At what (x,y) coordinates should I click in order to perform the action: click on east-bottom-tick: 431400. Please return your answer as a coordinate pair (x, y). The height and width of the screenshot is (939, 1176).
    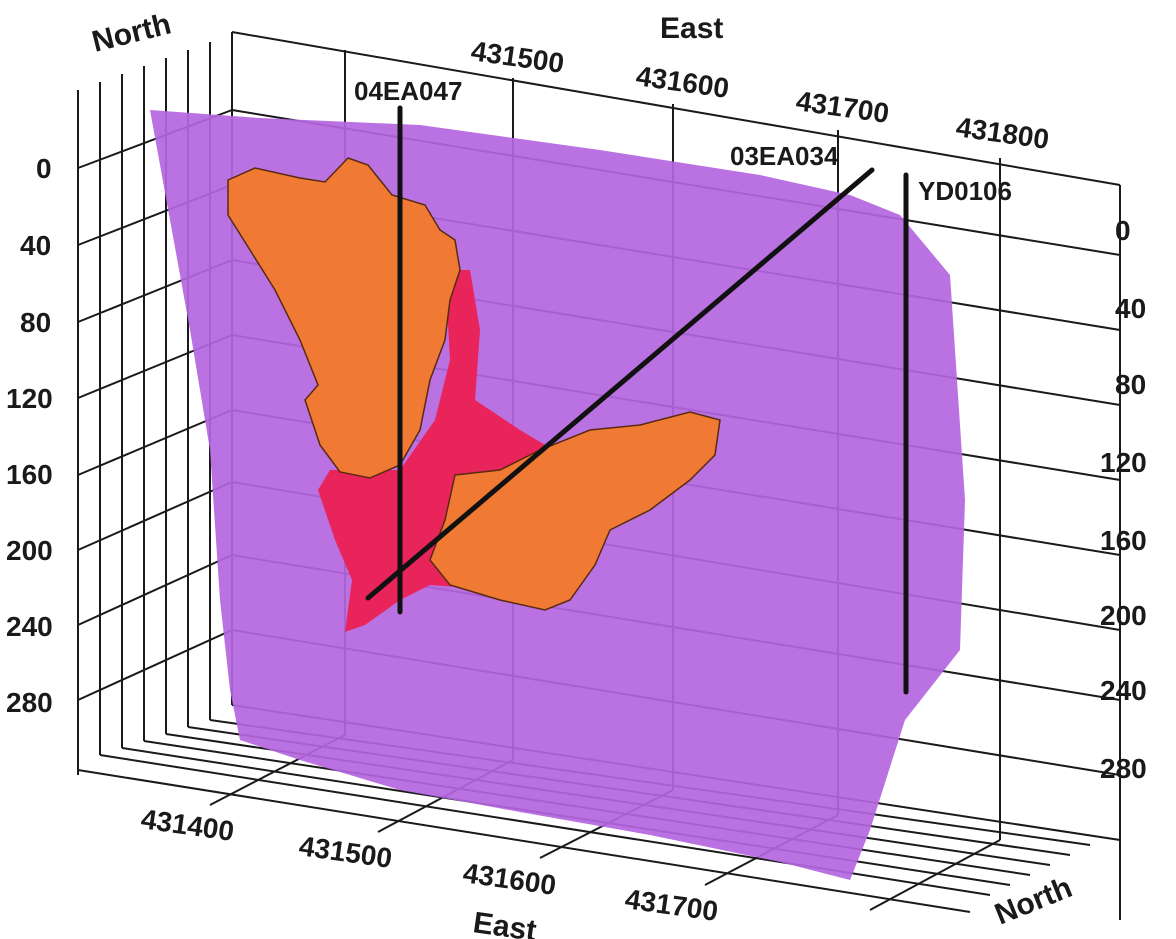
    Looking at the image, I should click on (187, 825).